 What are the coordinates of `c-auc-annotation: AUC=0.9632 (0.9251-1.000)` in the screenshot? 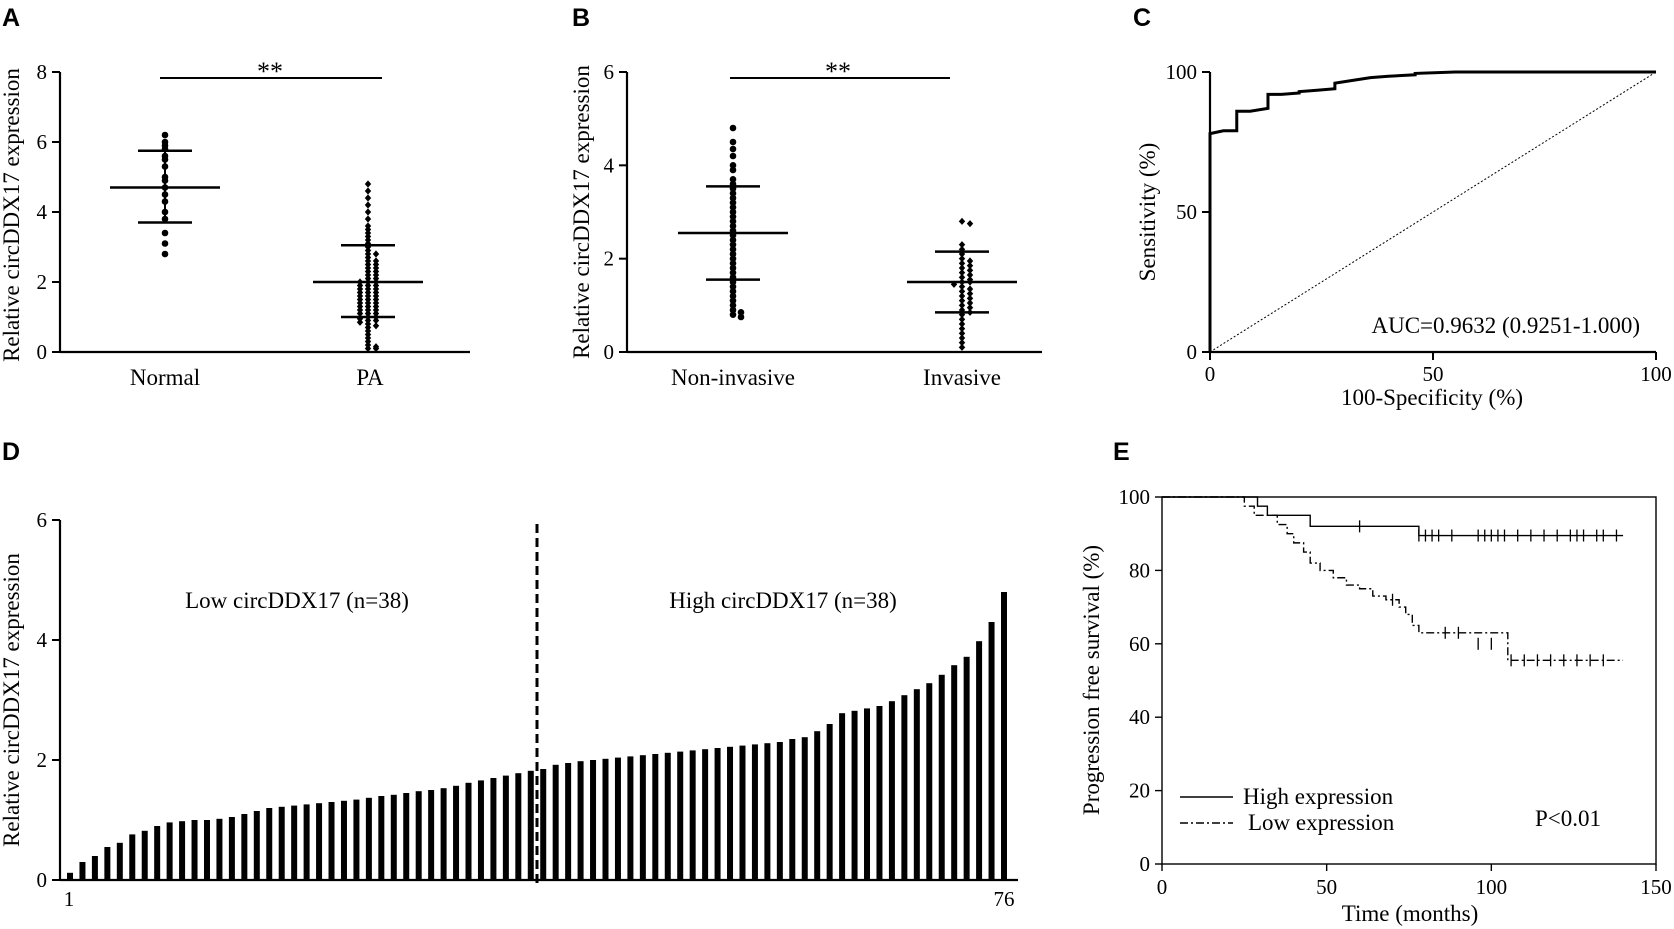 It's located at (1505, 325).